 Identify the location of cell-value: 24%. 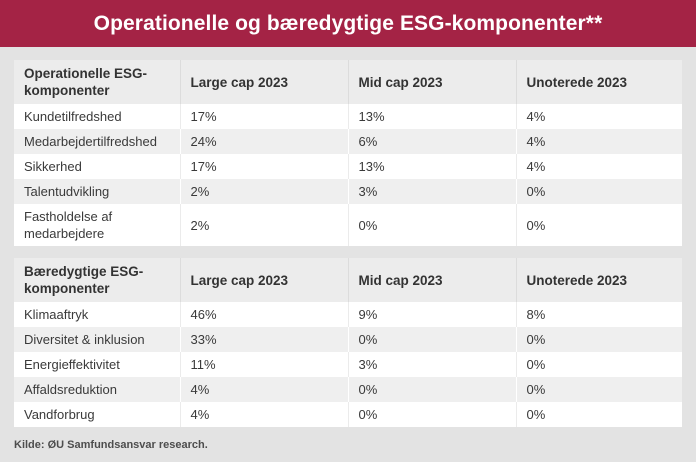
(263, 141).